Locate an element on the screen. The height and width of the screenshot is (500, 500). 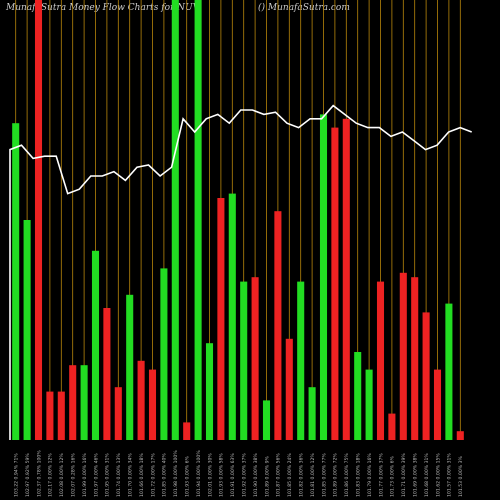
x-tick-label: 101.85 0.00% 77% is located at coordinates (324, 475).